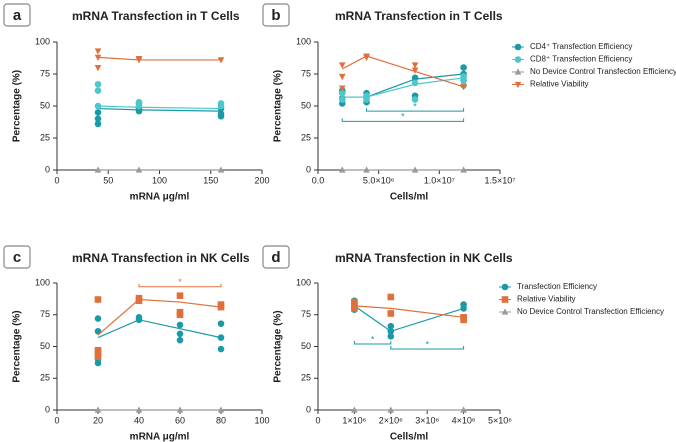 The width and height of the screenshot is (676, 442). What do you see at coordinates (354, 420) in the screenshot?
I see `x-tick-label: 1×10⁶` at bounding box center [354, 420].